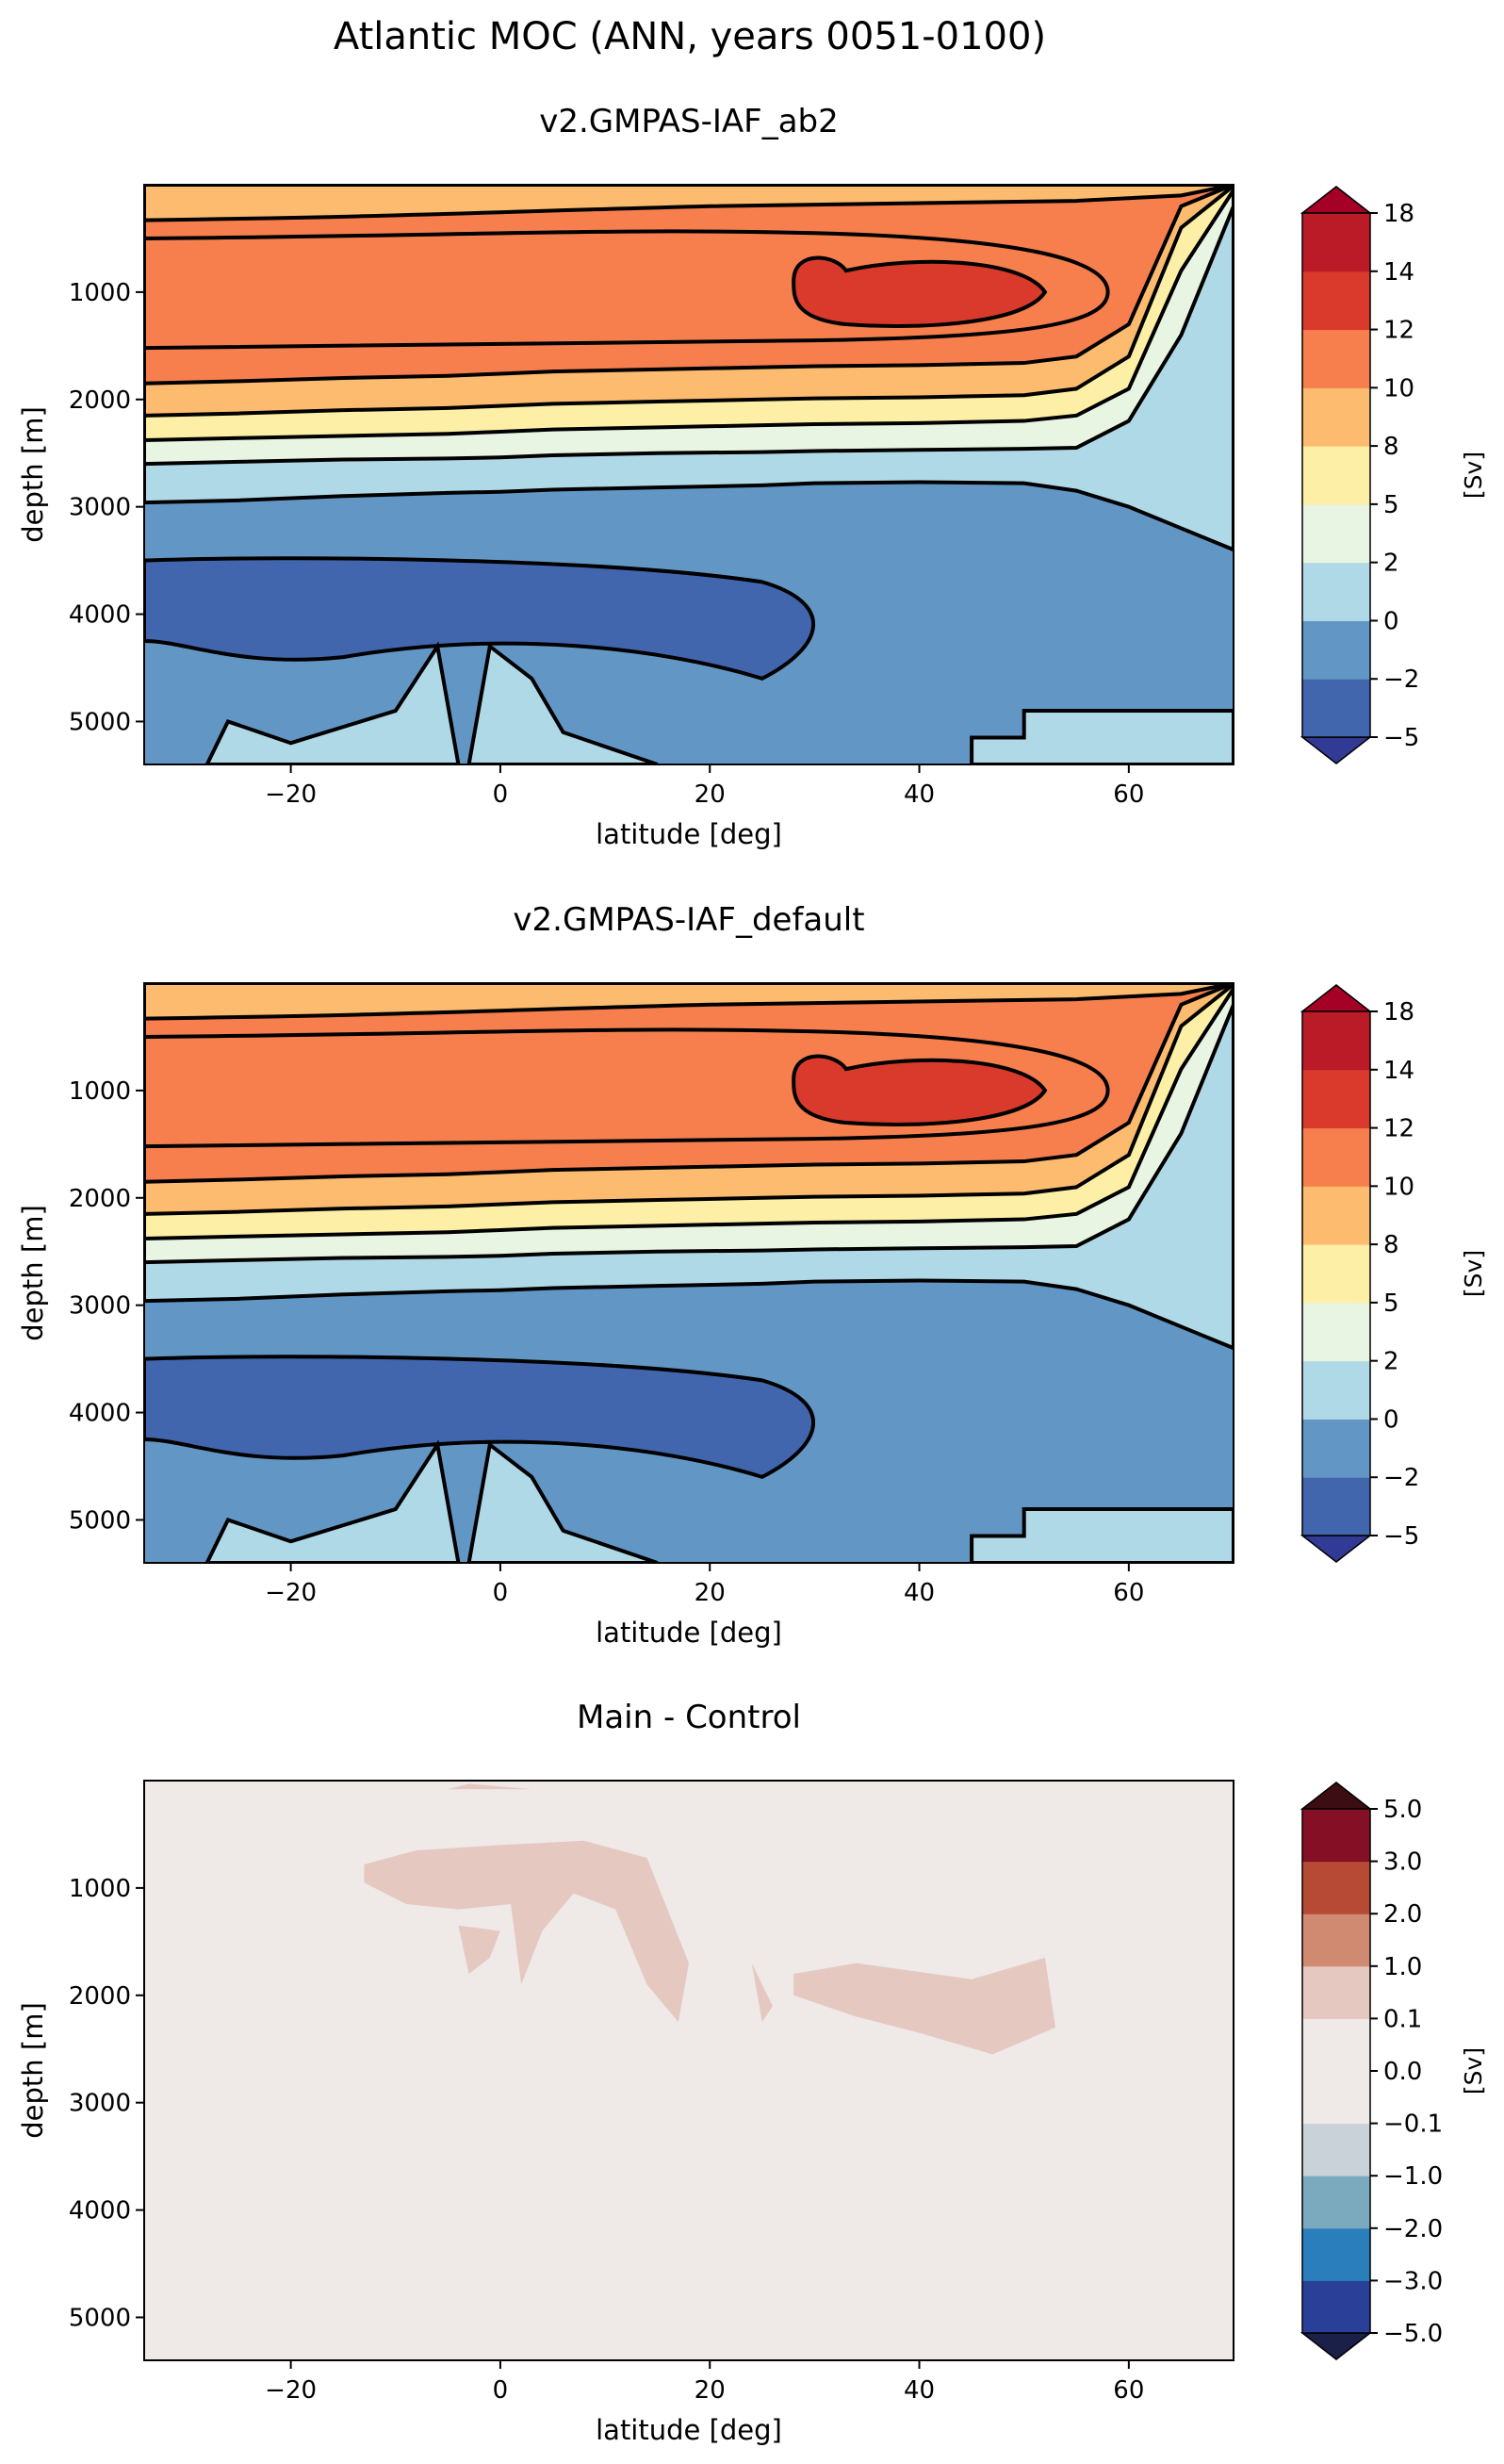 Image resolution: width=1504 pixels, height=2464 pixels. What do you see at coordinates (689, 1717) in the screenshot?
I see `panel-title: Main - Control` at bounding box center [689, 1717].